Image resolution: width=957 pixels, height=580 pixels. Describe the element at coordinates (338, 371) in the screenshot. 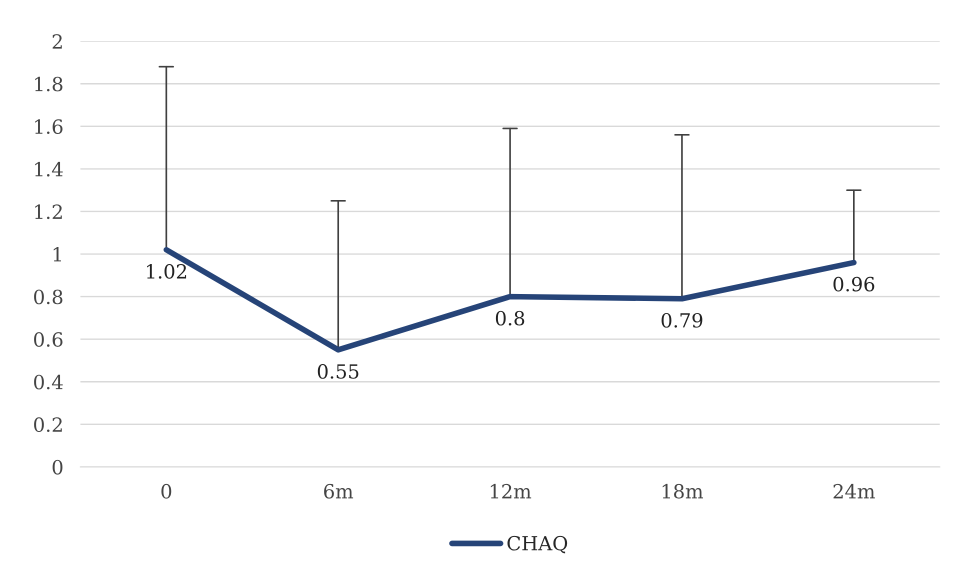

I see `data-label: 0.55` at that location.